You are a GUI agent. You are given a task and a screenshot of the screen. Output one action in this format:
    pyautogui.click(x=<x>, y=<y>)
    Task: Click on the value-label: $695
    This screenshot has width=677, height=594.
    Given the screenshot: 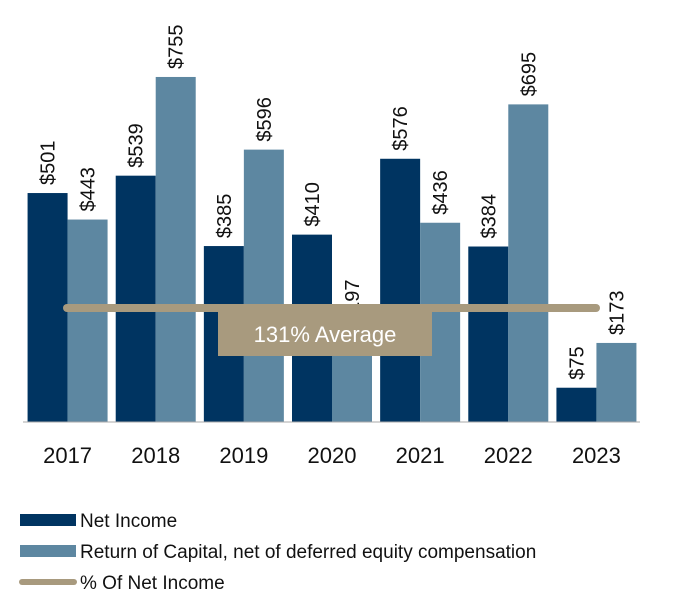 What is the action you would take?
    pyautogui.click(x=529, y=74)
    